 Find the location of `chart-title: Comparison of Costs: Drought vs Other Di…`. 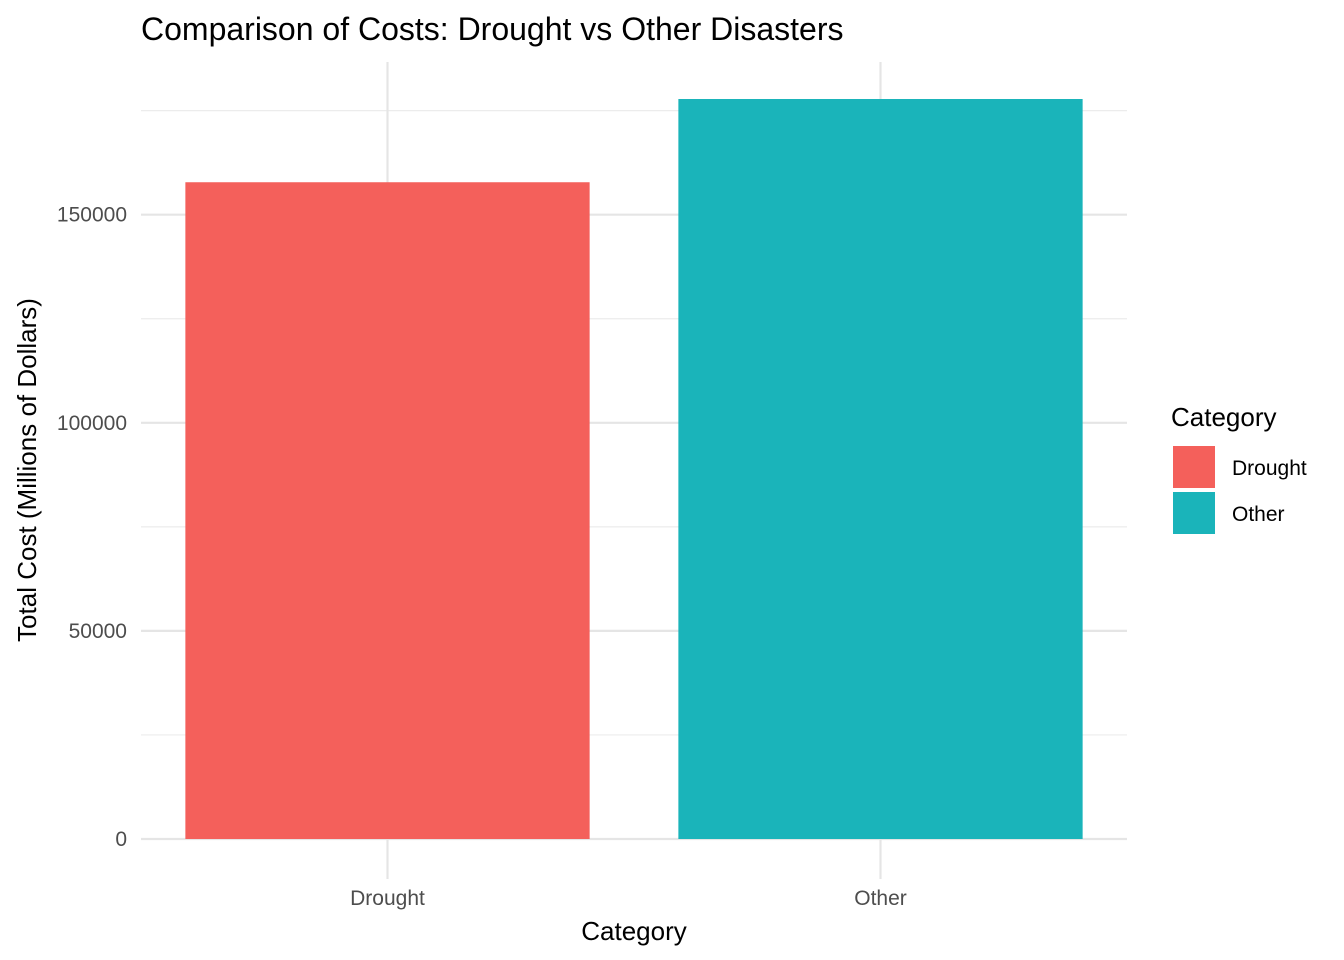

chart-title: Comparison of Costs: Drought vs Other Di… is located at coordinates (492, 29).